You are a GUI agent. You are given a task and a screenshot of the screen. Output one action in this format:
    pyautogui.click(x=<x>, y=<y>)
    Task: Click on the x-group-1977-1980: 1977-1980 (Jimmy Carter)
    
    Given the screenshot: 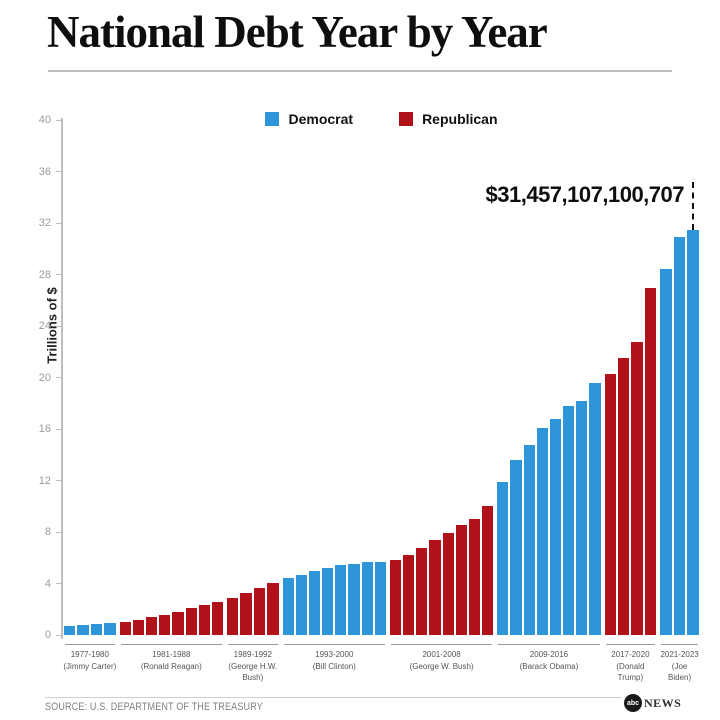 What is the action you would take?
    pyautogui.click(x=90, y=664)
    